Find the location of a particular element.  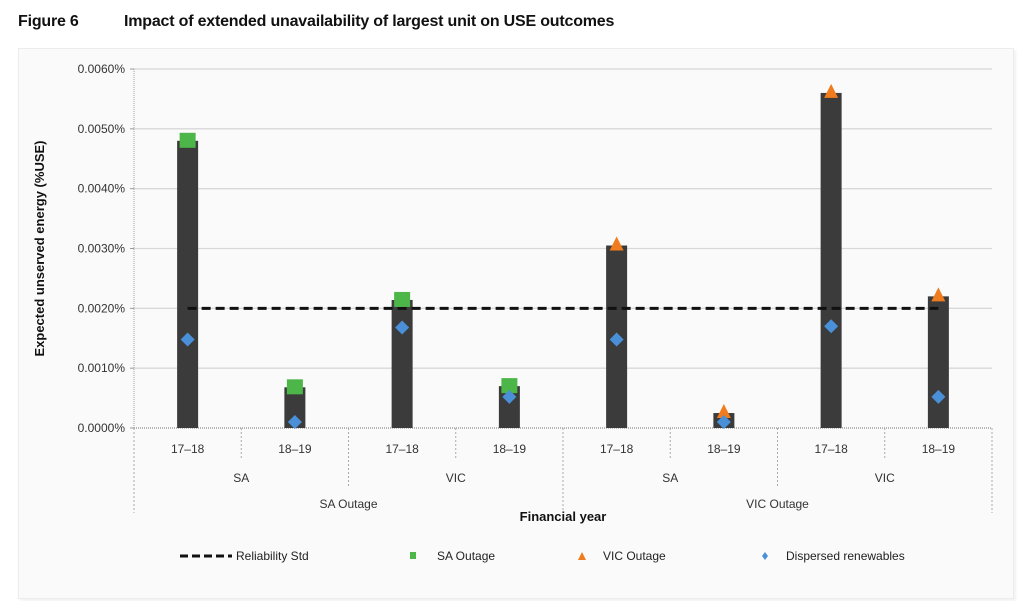

y-tick-label: 0.0020% is located at coordinates (102, 308).